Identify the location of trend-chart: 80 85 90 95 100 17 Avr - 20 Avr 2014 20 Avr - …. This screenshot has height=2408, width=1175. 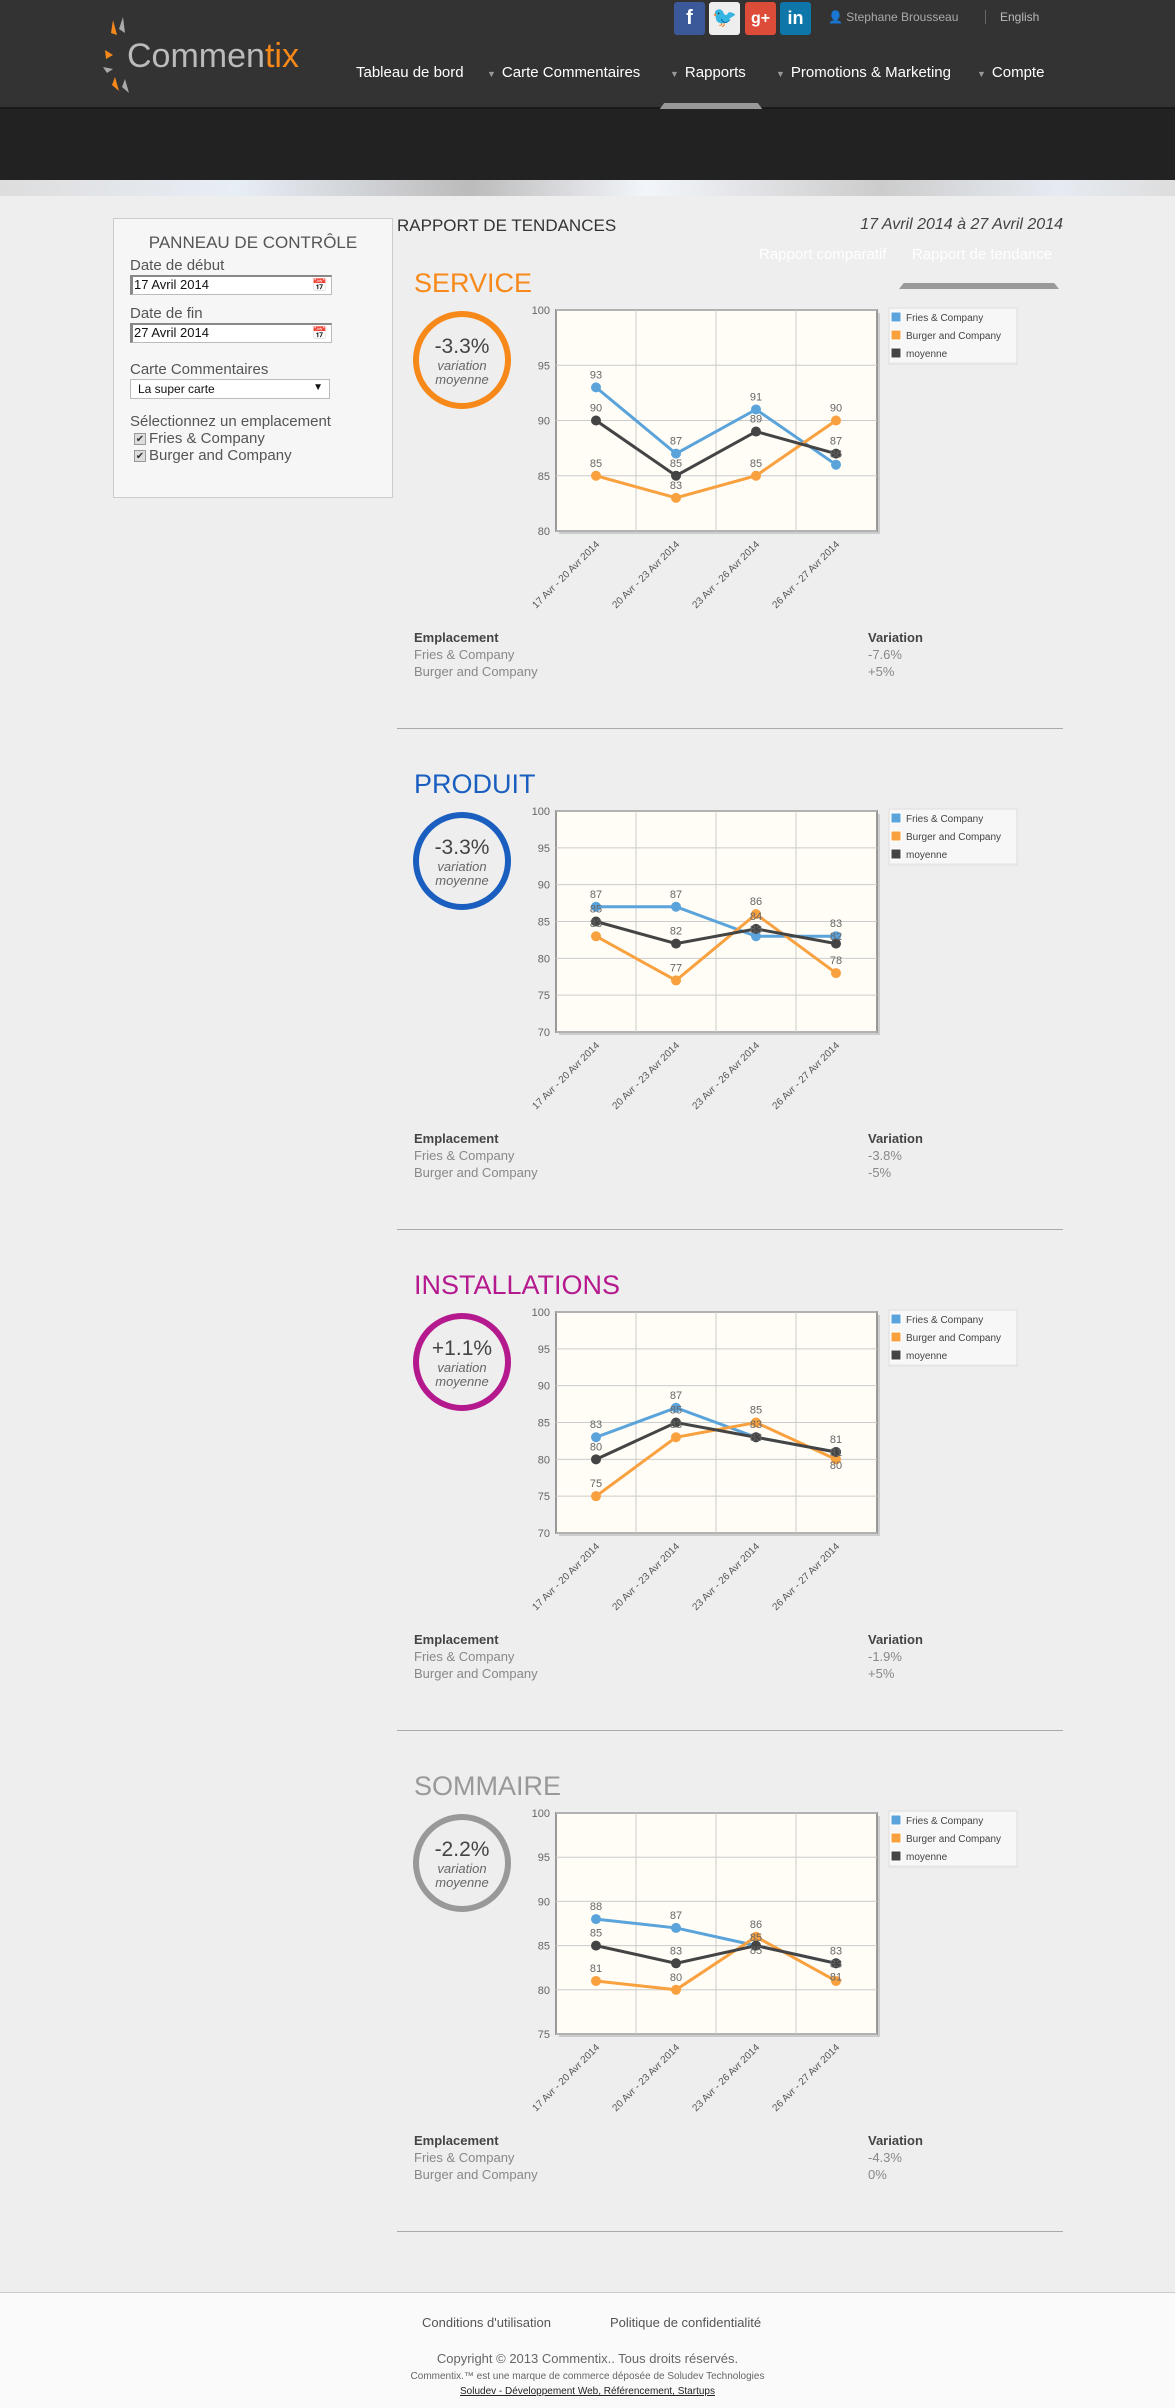
(774, 458).